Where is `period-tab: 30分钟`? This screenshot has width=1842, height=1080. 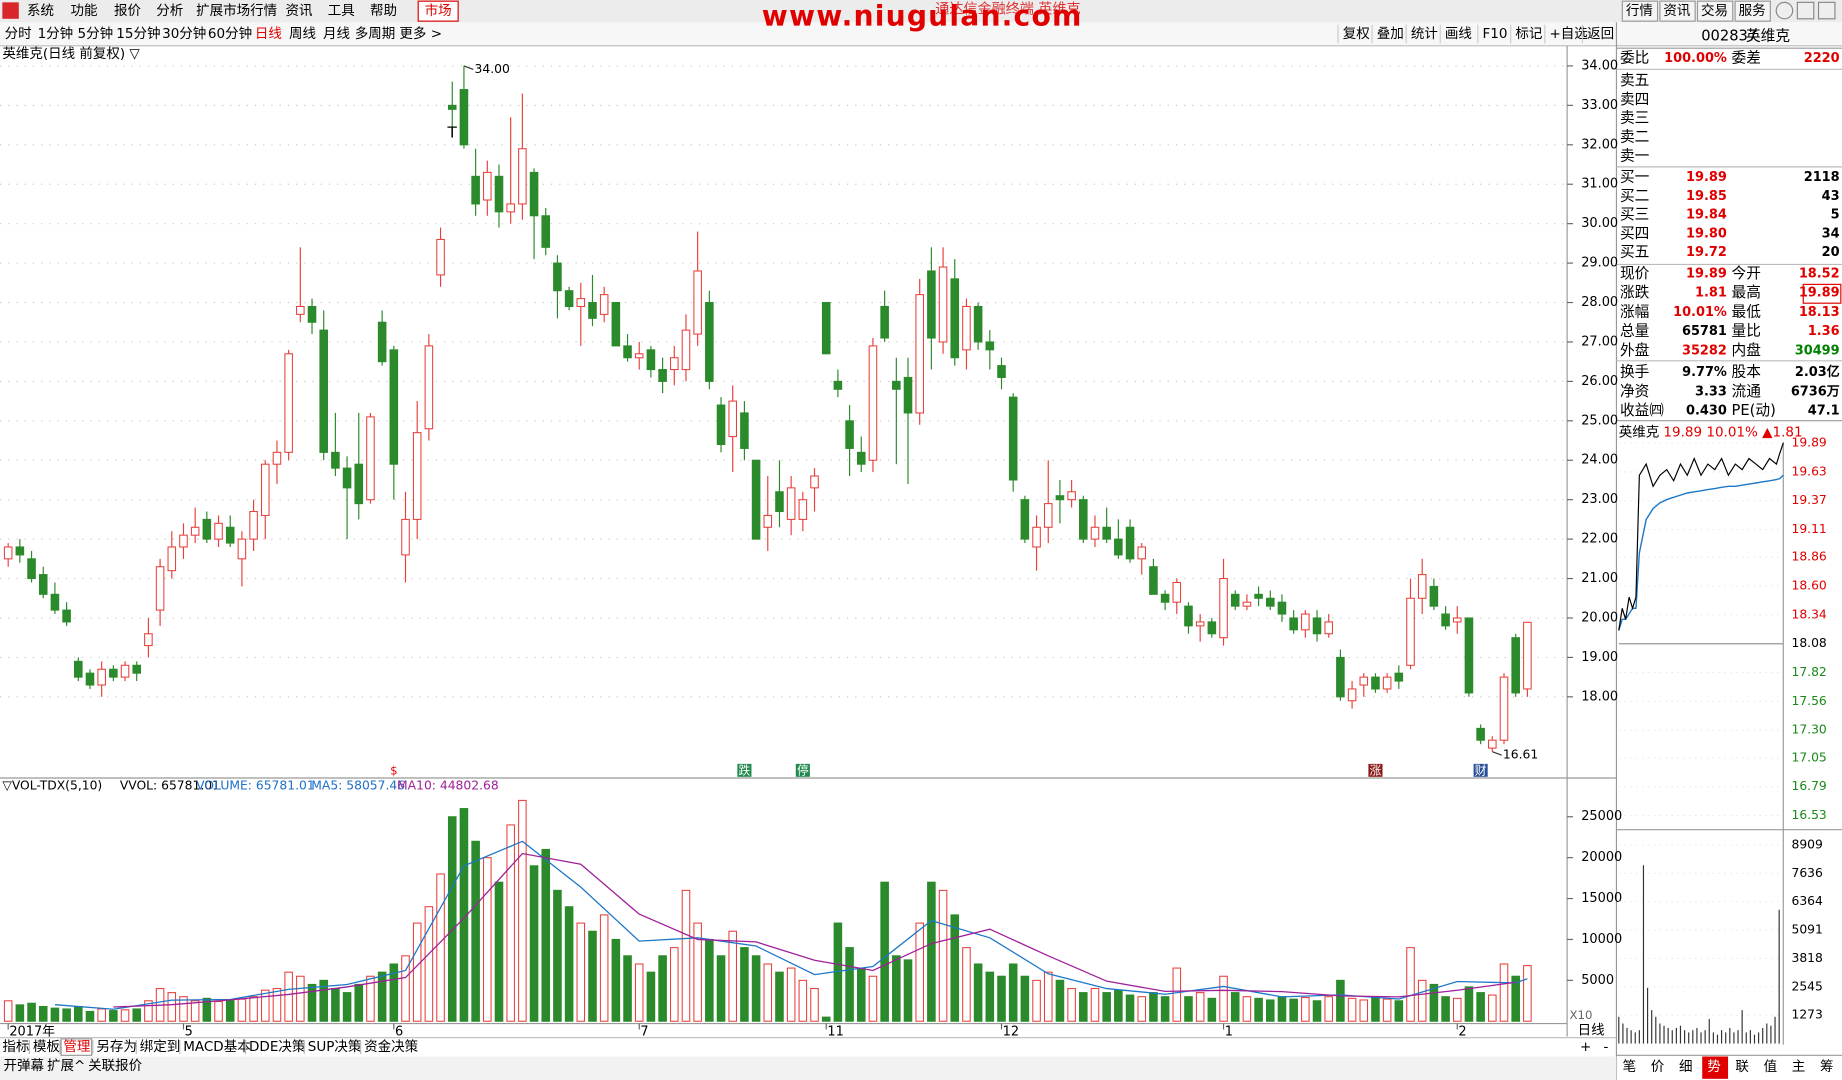
period-tab: 30分钟 is located at coordinates (184, 33).